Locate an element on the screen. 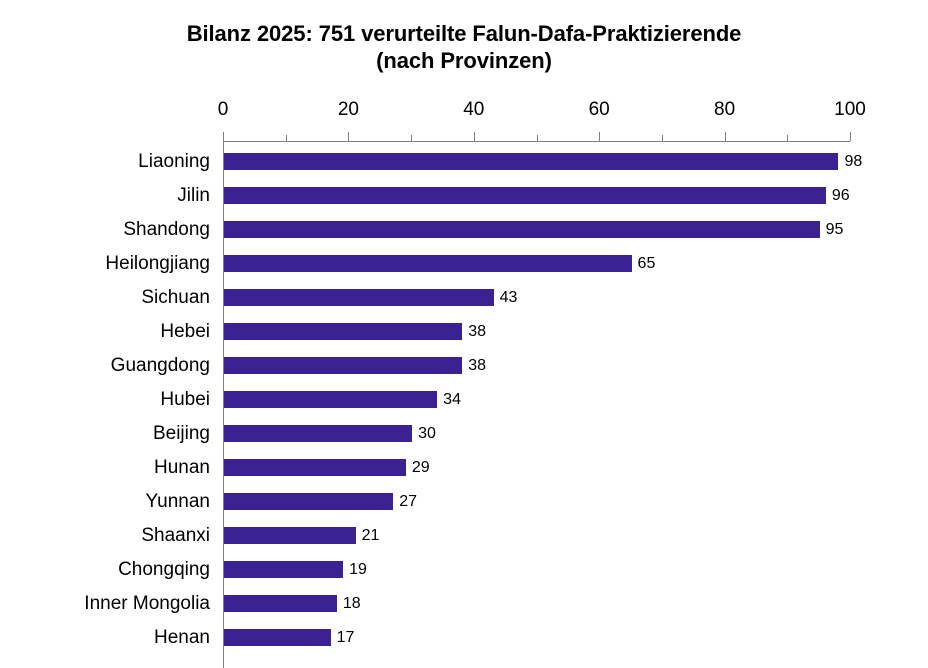  bar-row: Shandong 95 is located at coordinates (464, 230).